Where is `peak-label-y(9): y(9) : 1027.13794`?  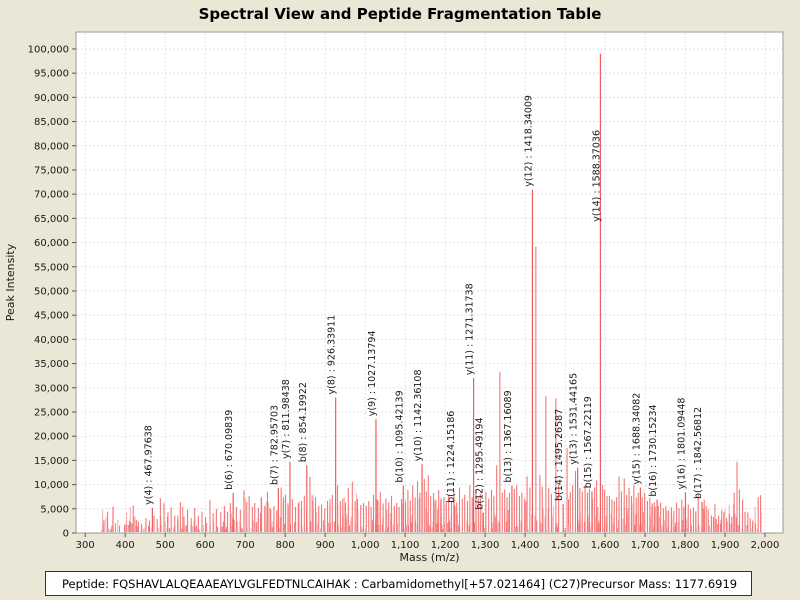 peak-label-y(9): y(9) : 1027.13794 is located at coordinates (372, 373).